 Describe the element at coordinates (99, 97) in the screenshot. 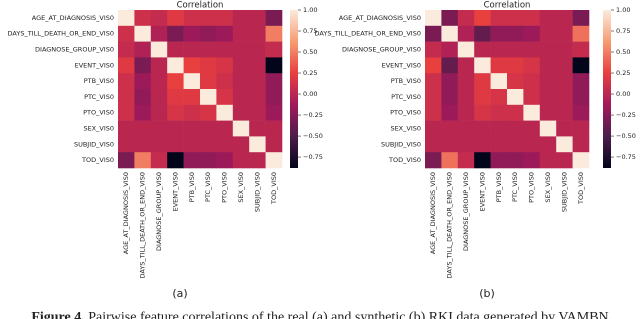

I see `y-tick-label: PTC_VIS0` at that location.